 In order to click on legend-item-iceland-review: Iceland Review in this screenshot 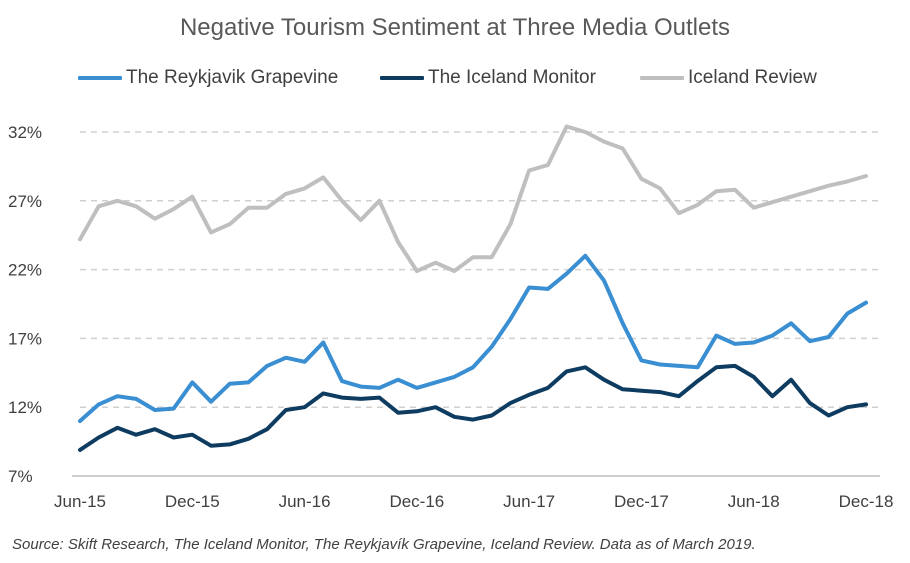, I will do `click(728, 78)`.